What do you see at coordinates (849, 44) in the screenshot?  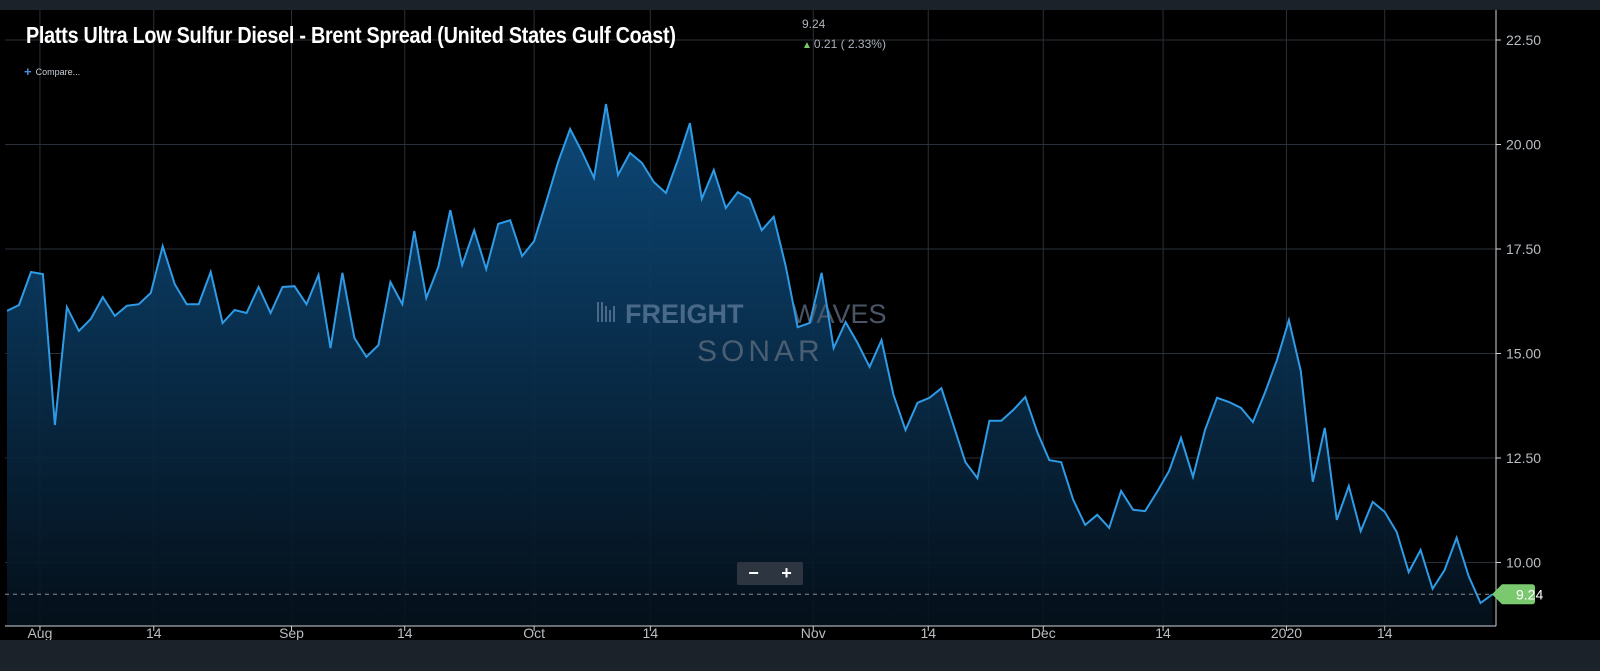 I see `change-text: 0.21 ( 2.33%)` at bounding box center [849, 44].